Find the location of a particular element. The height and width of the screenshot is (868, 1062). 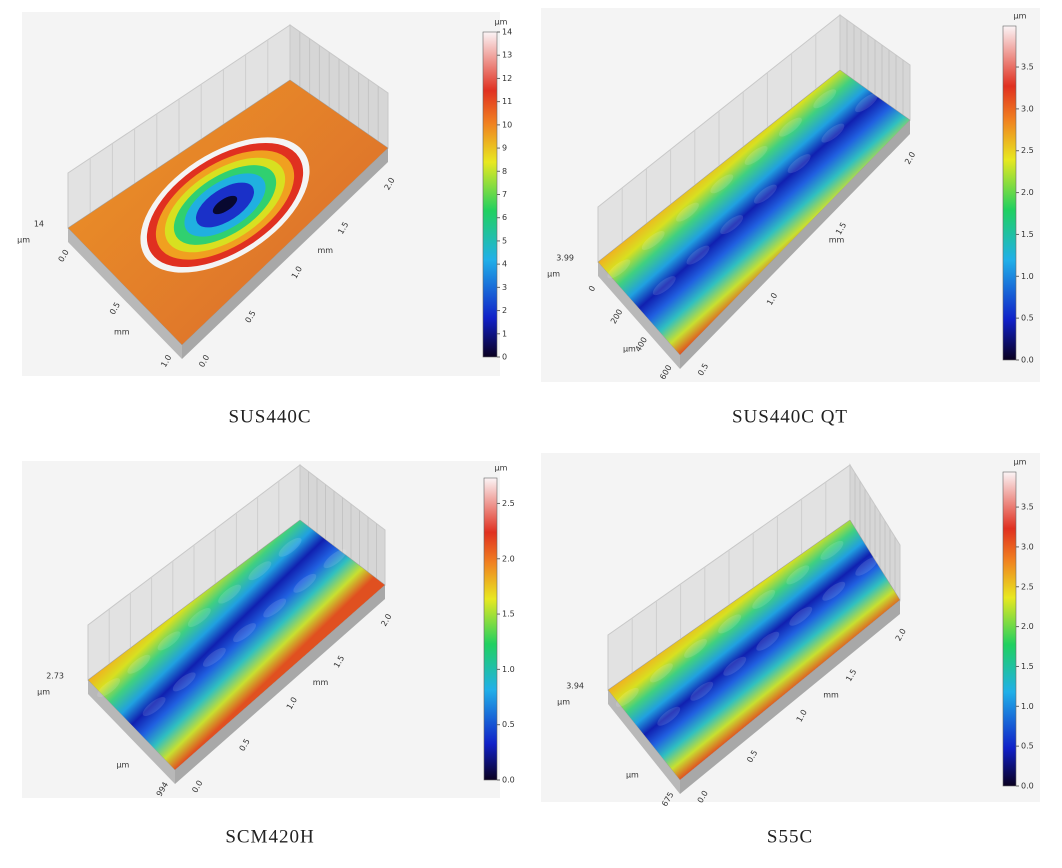

caption: SCM420H is located at coordinates (269, 836).